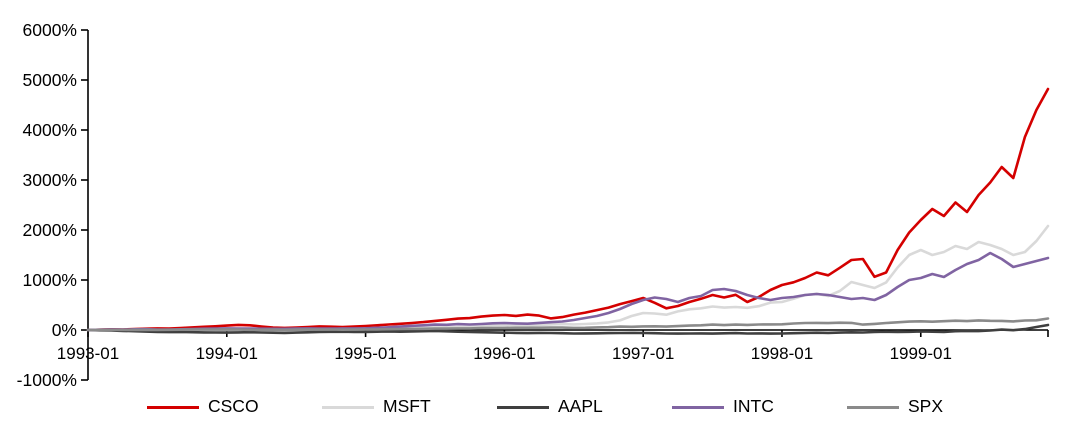 This screenshot has width=1071, height=438. I want to click on chart-legend: CSCO MSFT AAPL INTC SPX, so click(535, 407).